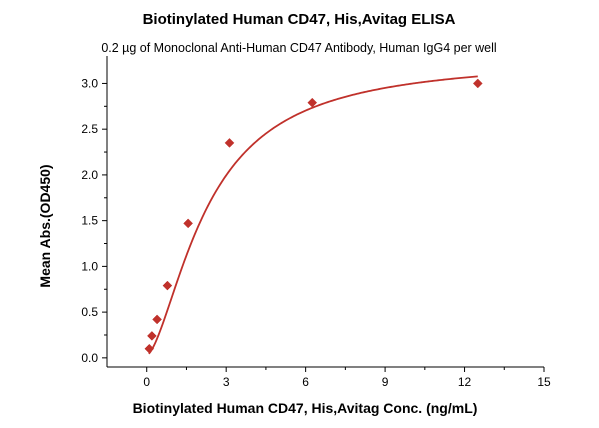 The height and width of the screenshot is (428, 599). What do you see at coordinates (89, 358) in the screenshot?
I see `y-tick-label: 0.0` at bounding box center [89, 358].